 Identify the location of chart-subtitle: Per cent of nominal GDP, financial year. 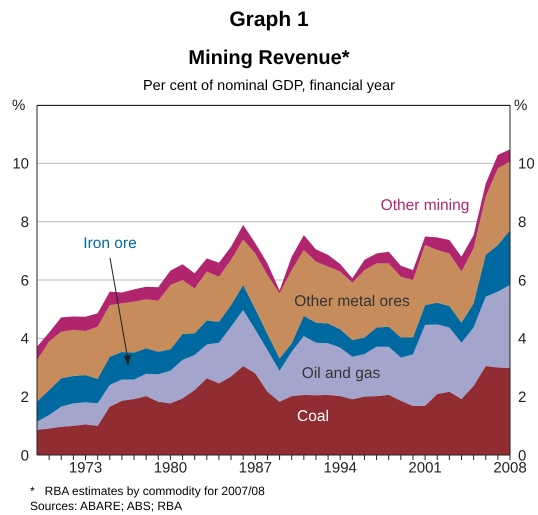
(269, 86).